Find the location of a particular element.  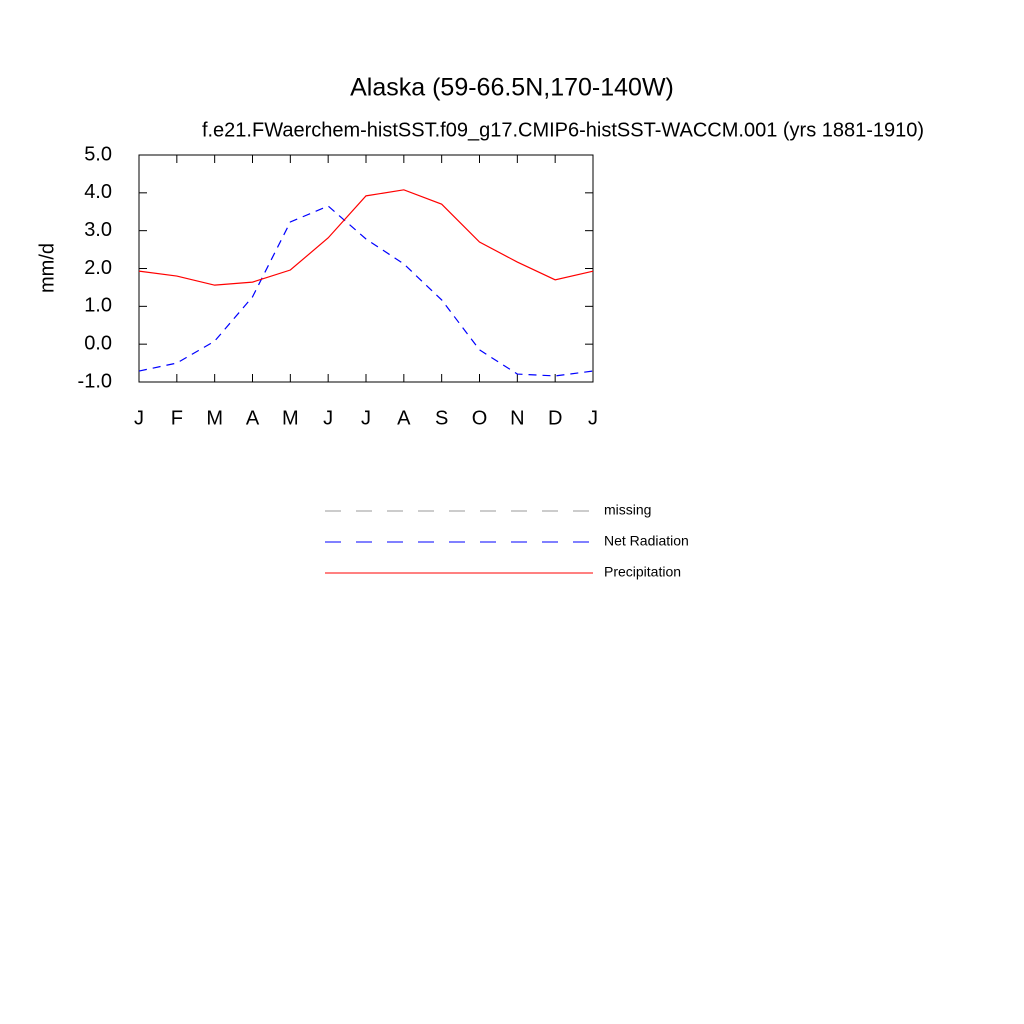

x-tick-label: O is located at coordinates (480, 418).